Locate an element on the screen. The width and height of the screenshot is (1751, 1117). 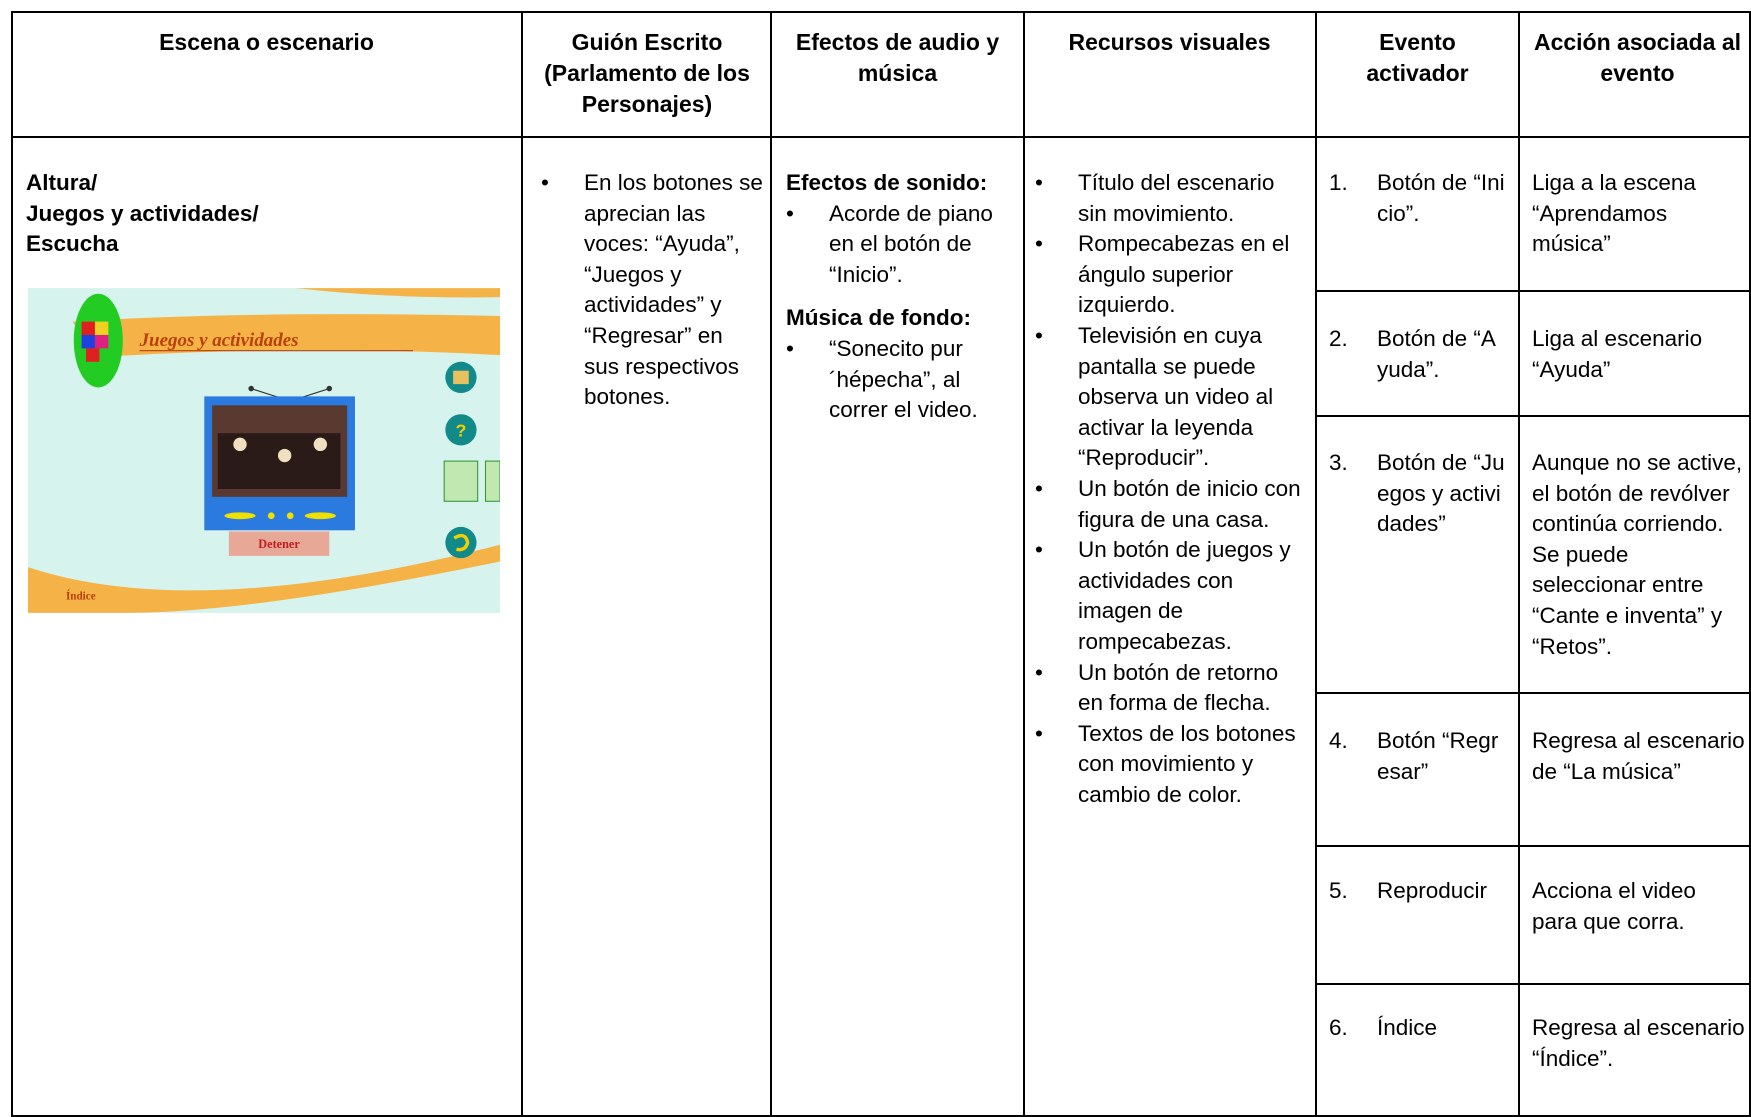
scene-line: Juegos y actividades/ is located at coordinates (142, 213).